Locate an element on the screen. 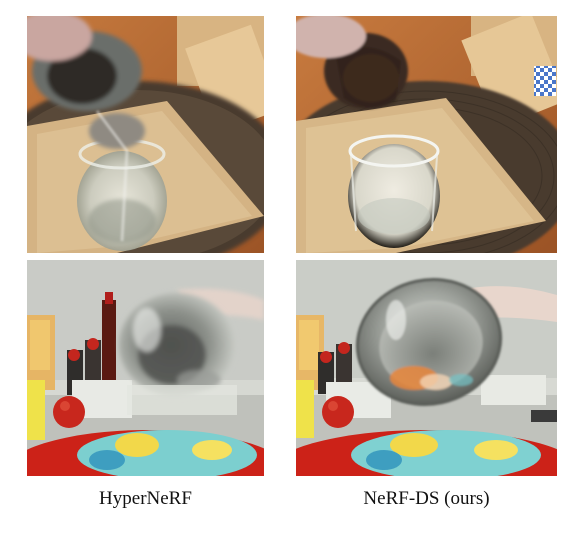 This screenshot has height=534, width=576. caption-hypernerf: HyperNeRF is located at coordinates (145, 498).